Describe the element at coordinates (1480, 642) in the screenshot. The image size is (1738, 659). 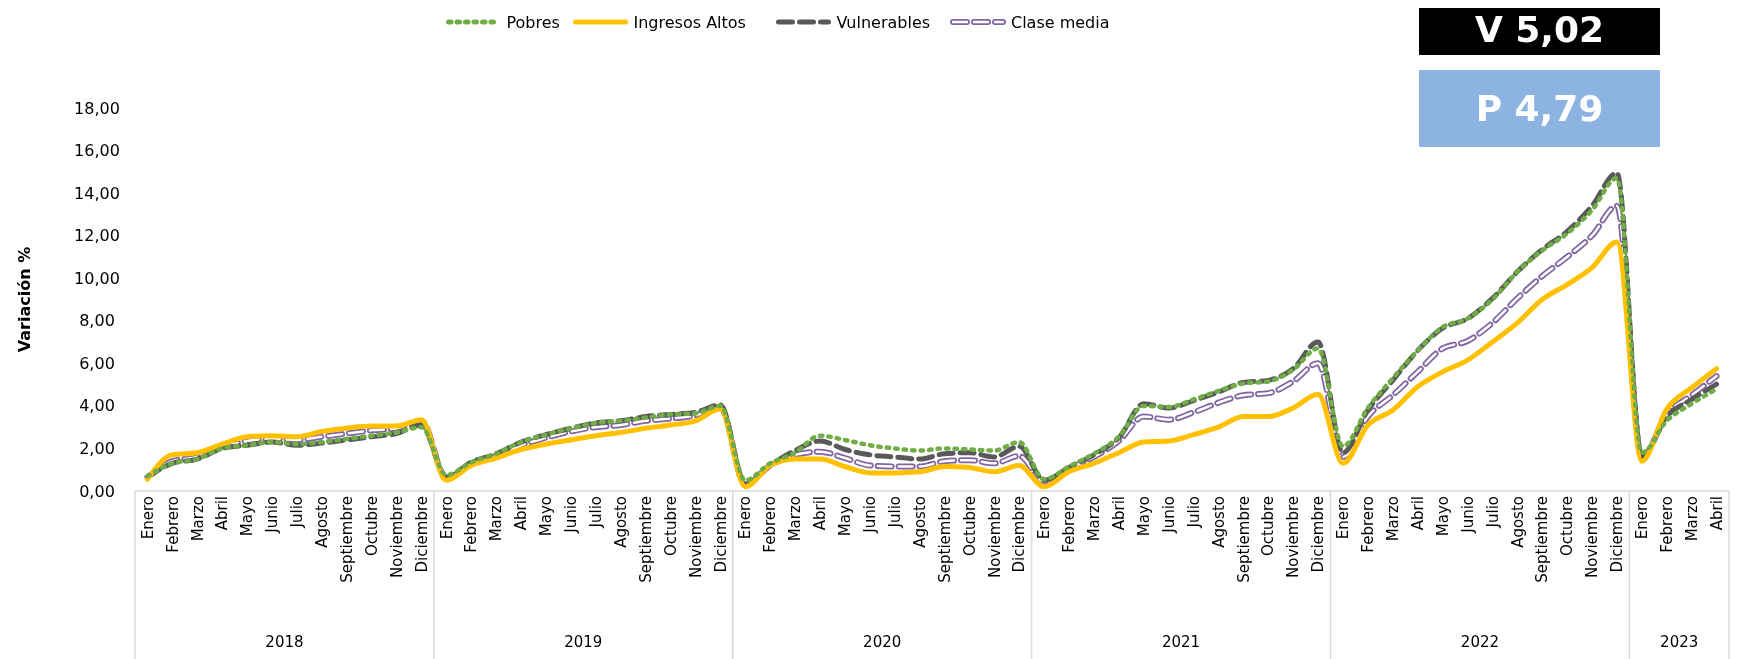
I see `text: 2022` at that location.